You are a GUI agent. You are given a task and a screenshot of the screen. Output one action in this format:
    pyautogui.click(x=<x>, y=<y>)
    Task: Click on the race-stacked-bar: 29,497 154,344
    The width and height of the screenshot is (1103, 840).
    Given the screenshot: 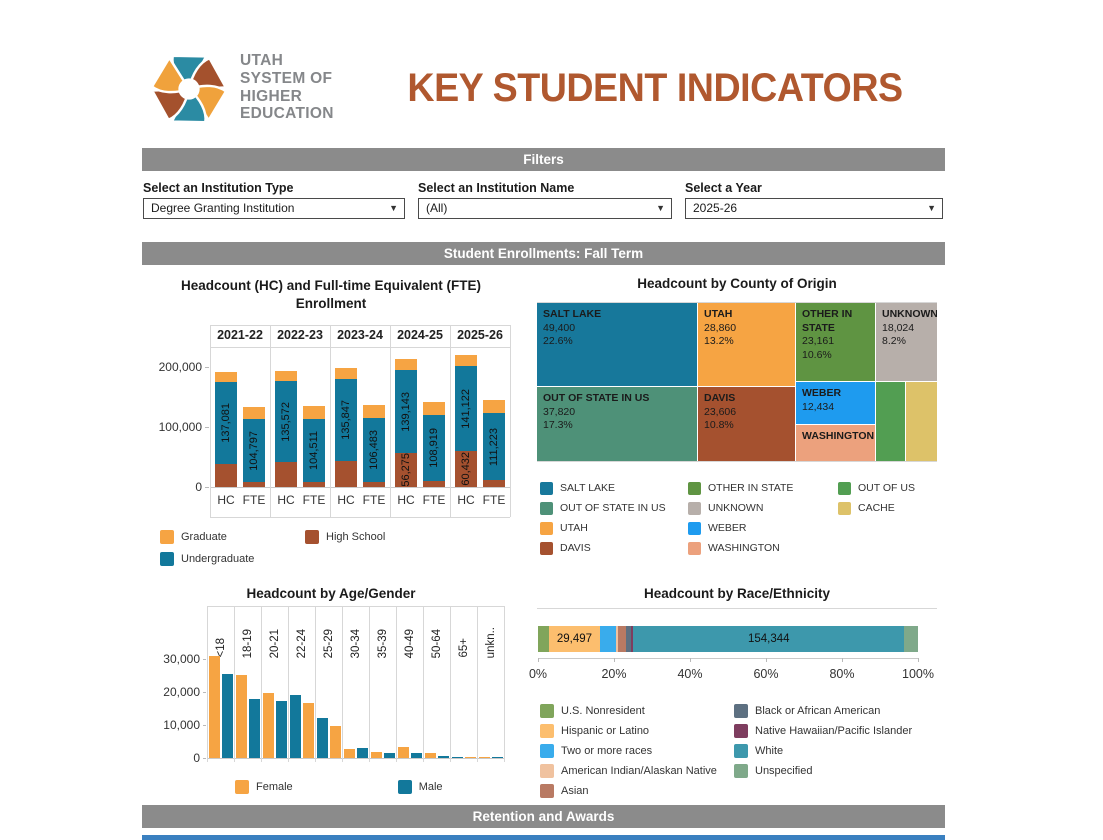 What is the action you would take?
    pyautogui.click(x=728, y=639)
    